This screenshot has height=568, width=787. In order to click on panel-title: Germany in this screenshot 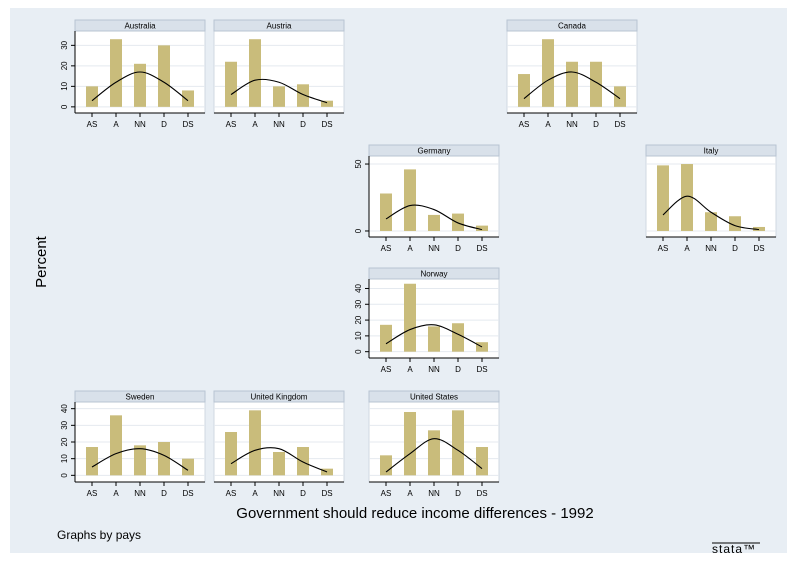, I will do `click(434, 151)`.